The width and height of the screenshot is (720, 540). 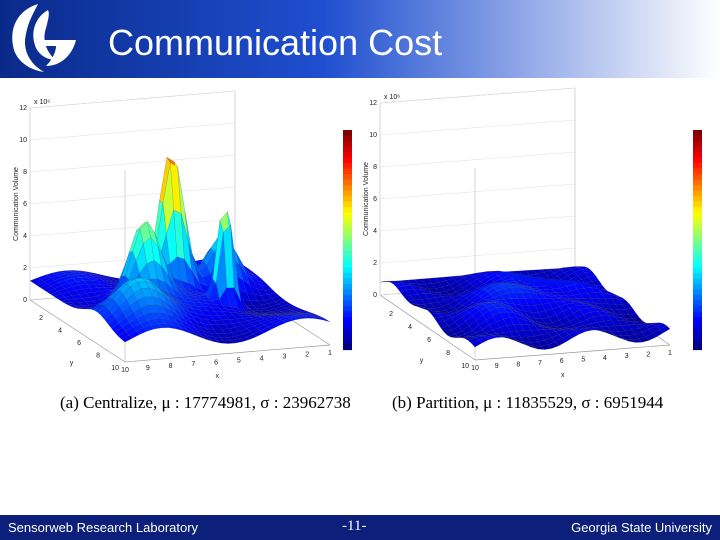 I want to click on z-tick-label: 0, so click(x=25, y=300).